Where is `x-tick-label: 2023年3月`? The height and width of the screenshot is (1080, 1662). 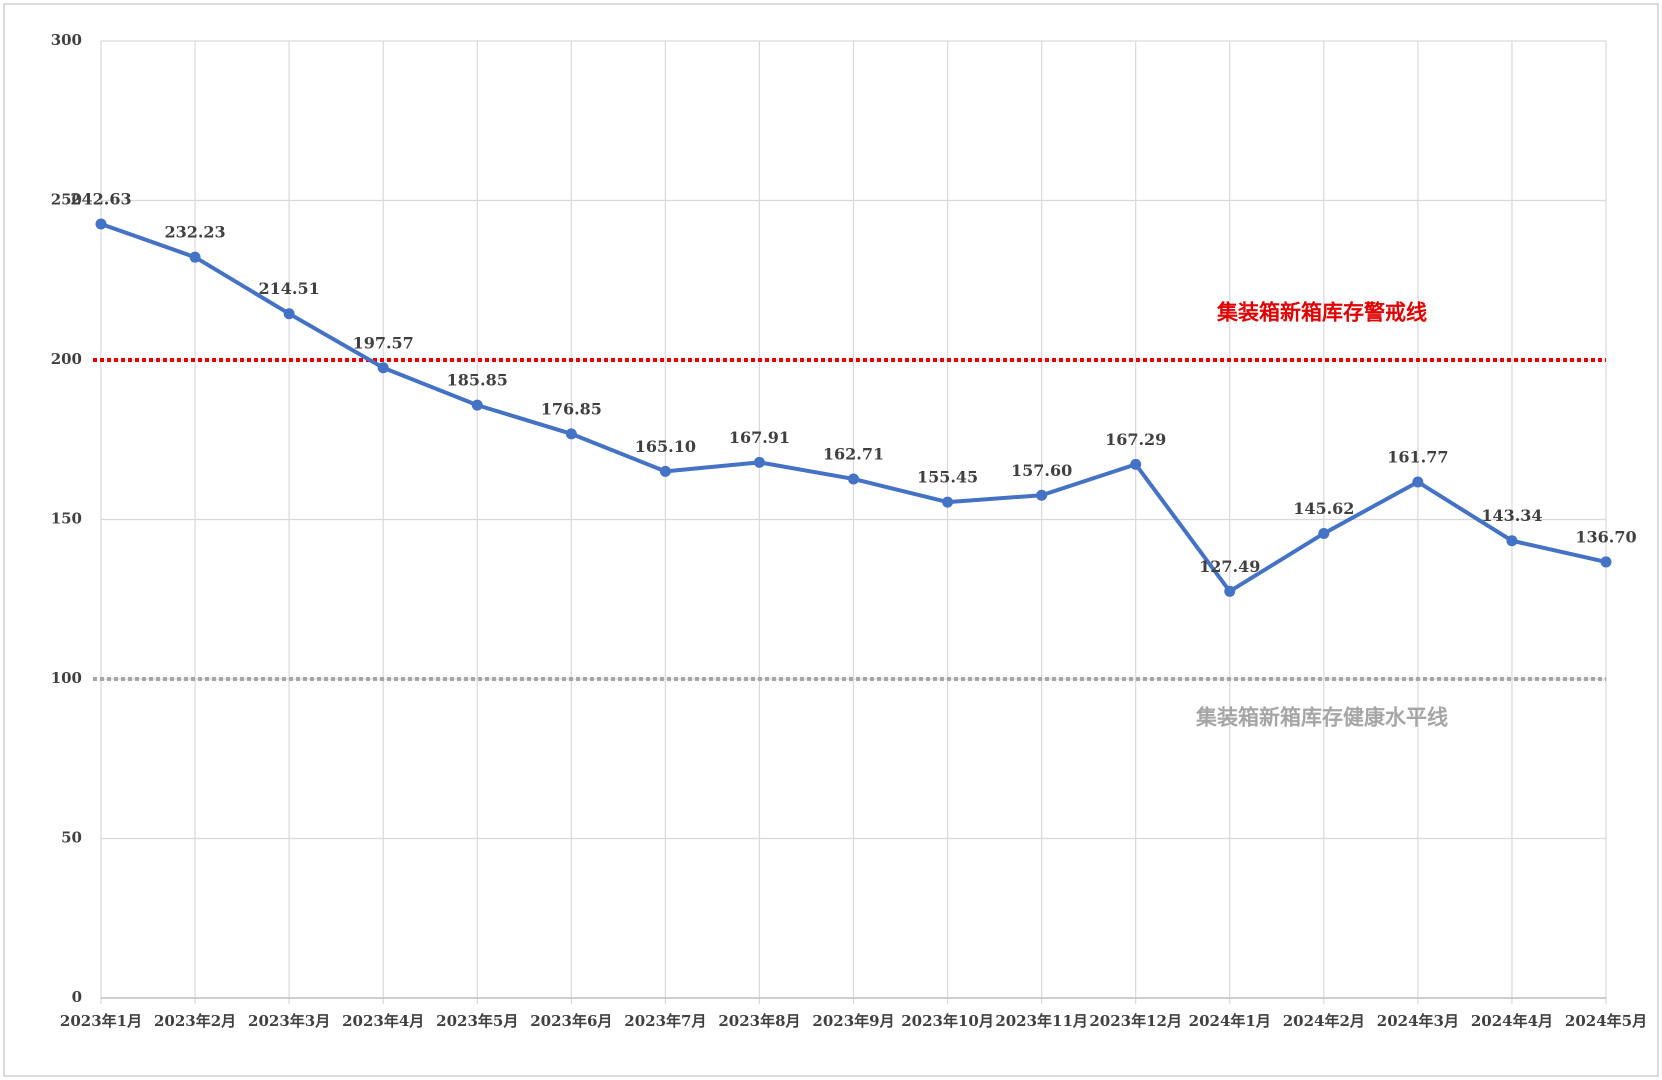
x-tick-label: 2023年3月 is located at coordinates (289, 1021).